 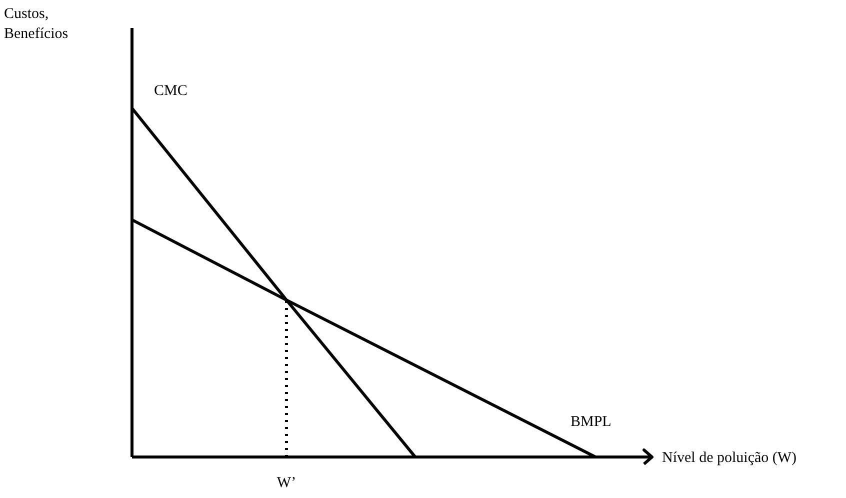 What do you see at coordinates (286, 483) in the screenshot?
I see `text: W’` at bounding box center [286, 483].